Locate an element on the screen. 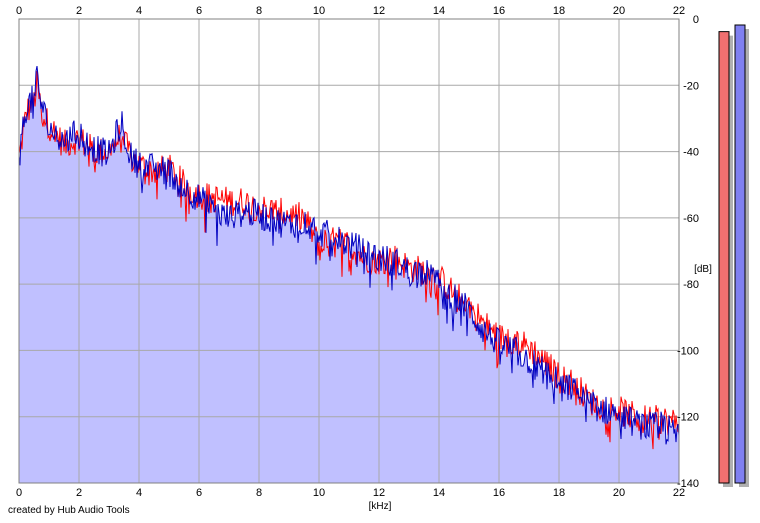 This screenshot has height=523, width=760. y-tick-label: -80 is located at coordinates (691, 285).